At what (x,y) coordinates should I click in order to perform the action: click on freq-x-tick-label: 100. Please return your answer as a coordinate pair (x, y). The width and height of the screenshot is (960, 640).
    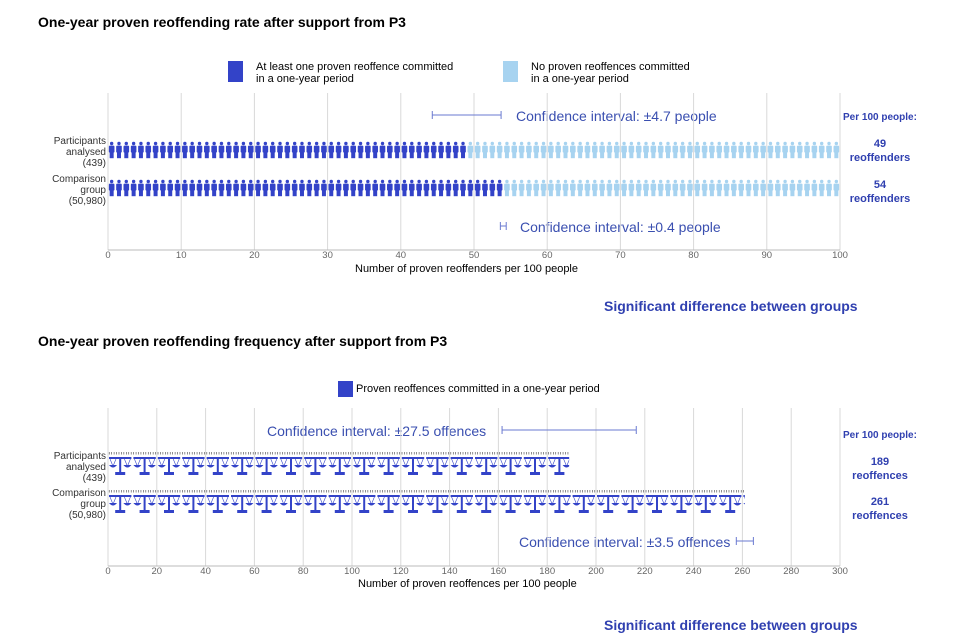
    Looking at the image, I should click on (352, 571).